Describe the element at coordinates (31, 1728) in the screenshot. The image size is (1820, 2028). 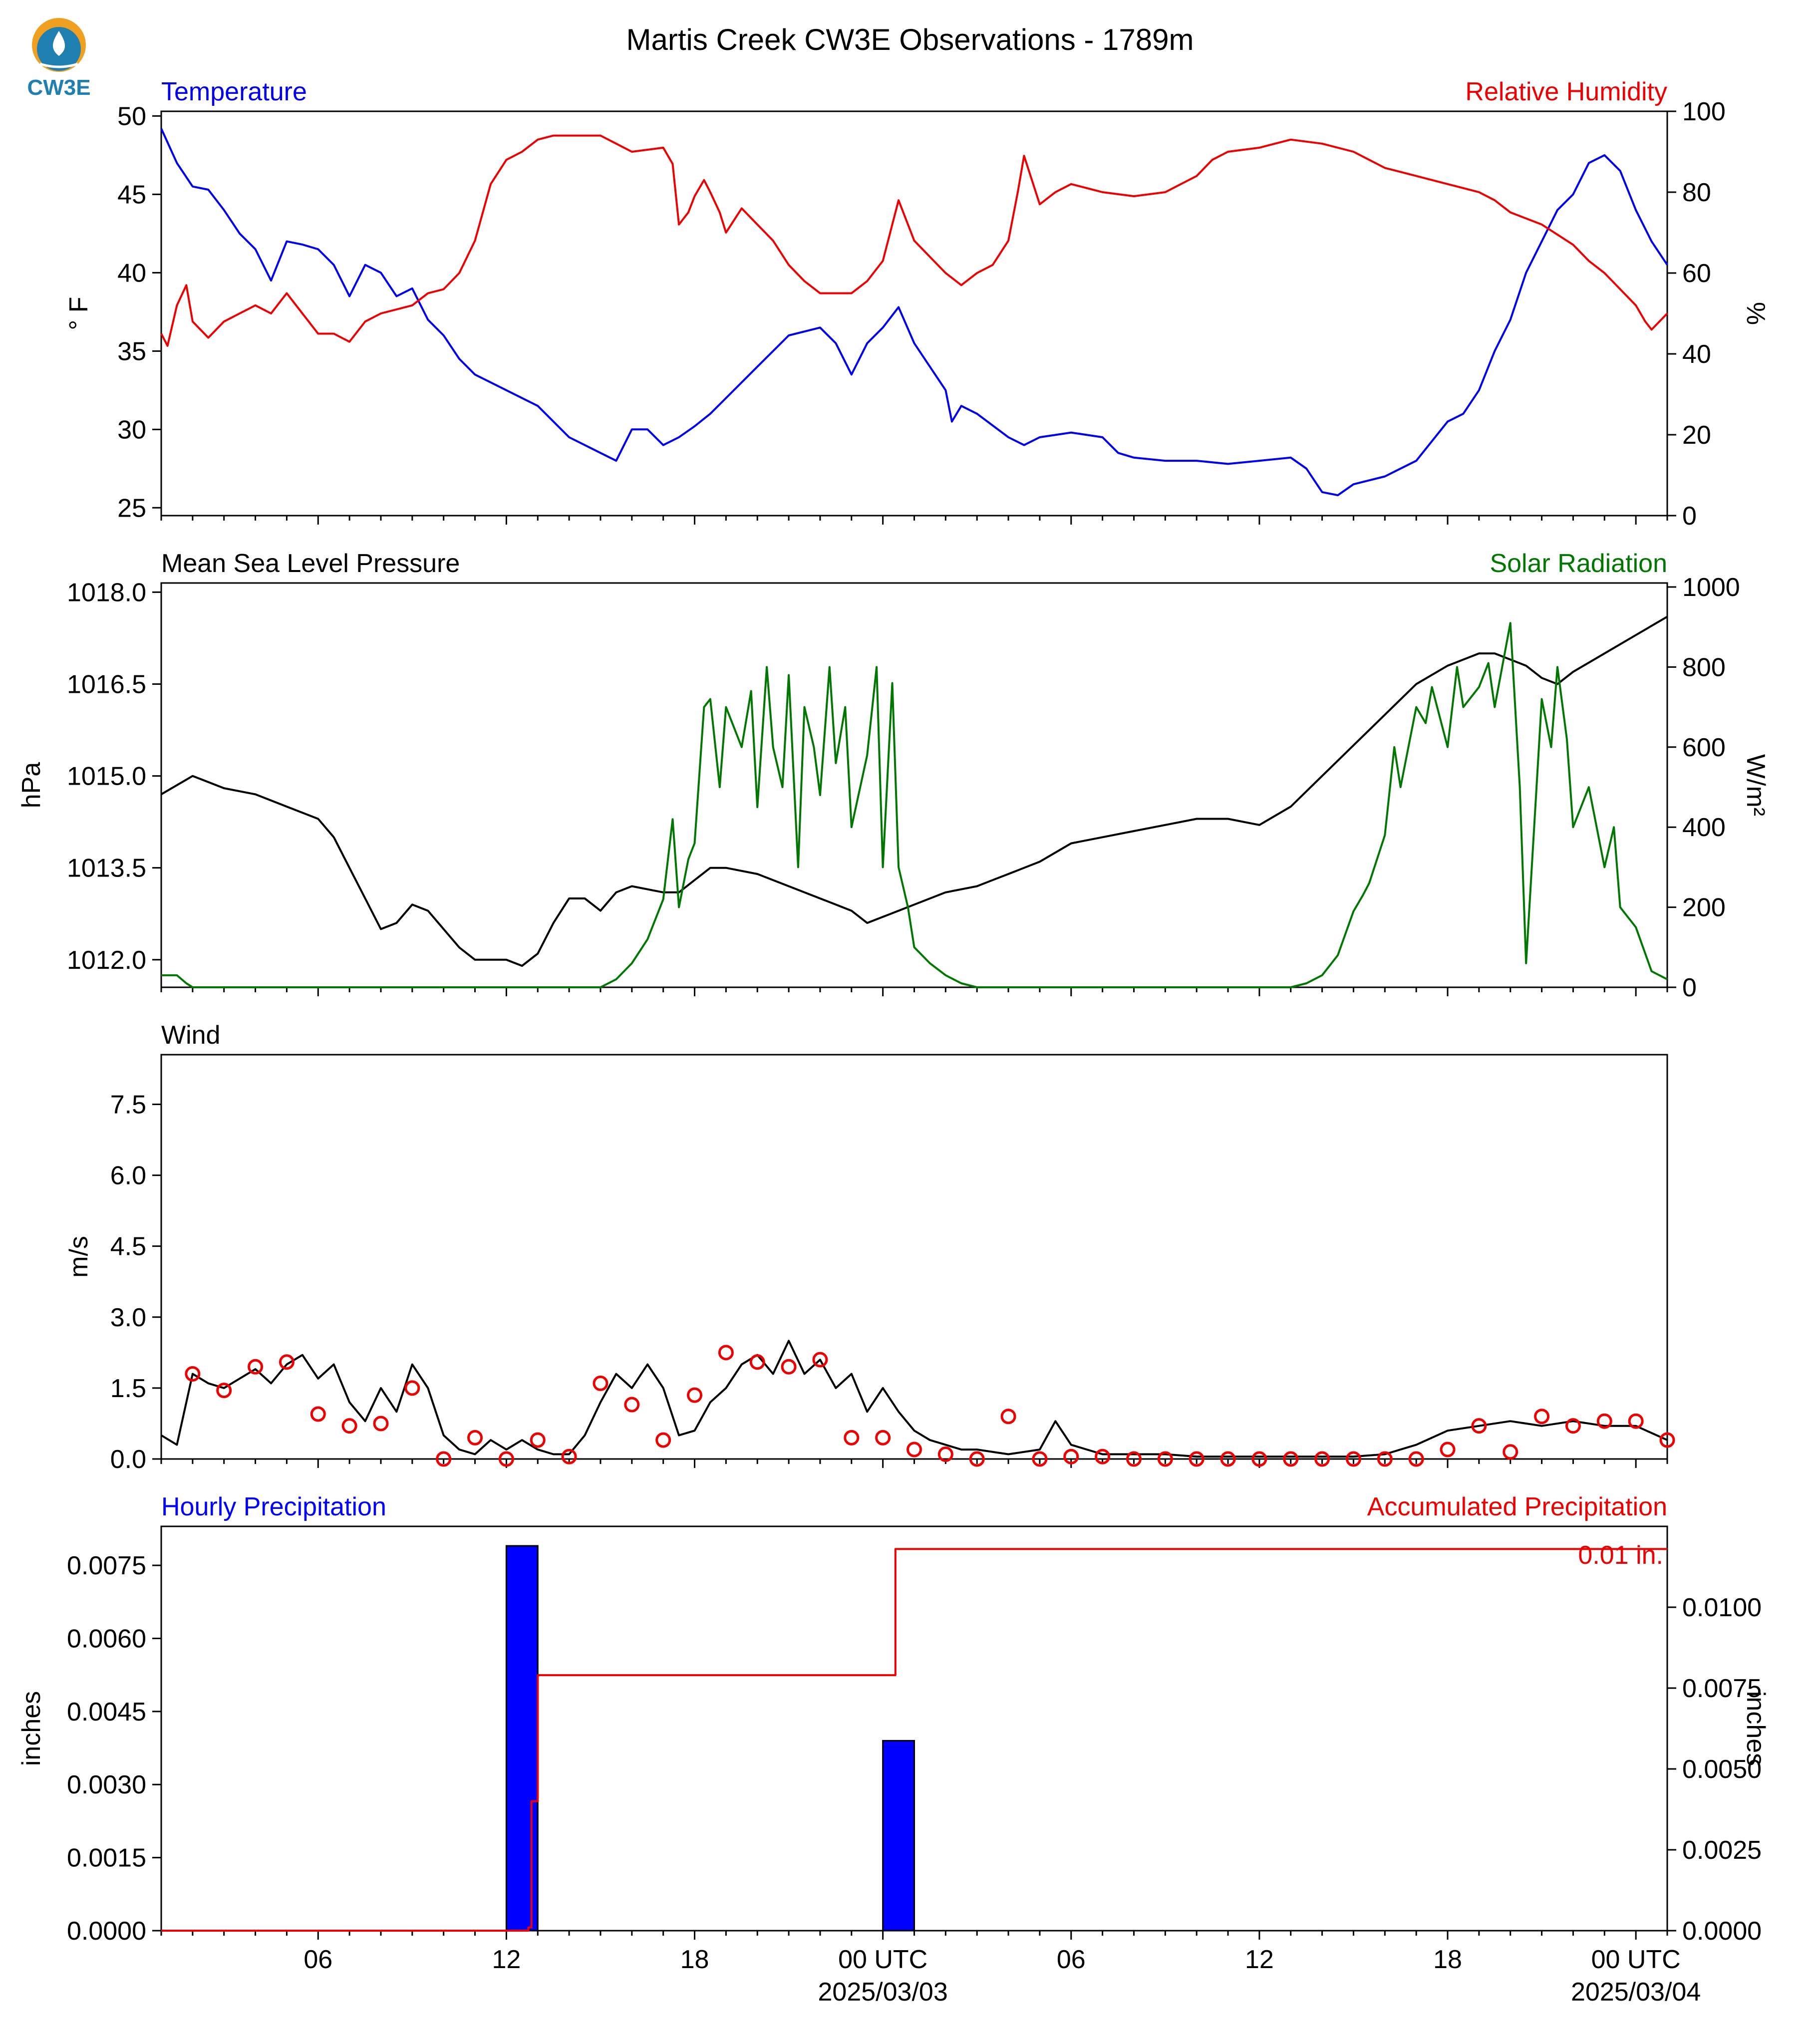
I see `left-axis-label: inches` at that location.